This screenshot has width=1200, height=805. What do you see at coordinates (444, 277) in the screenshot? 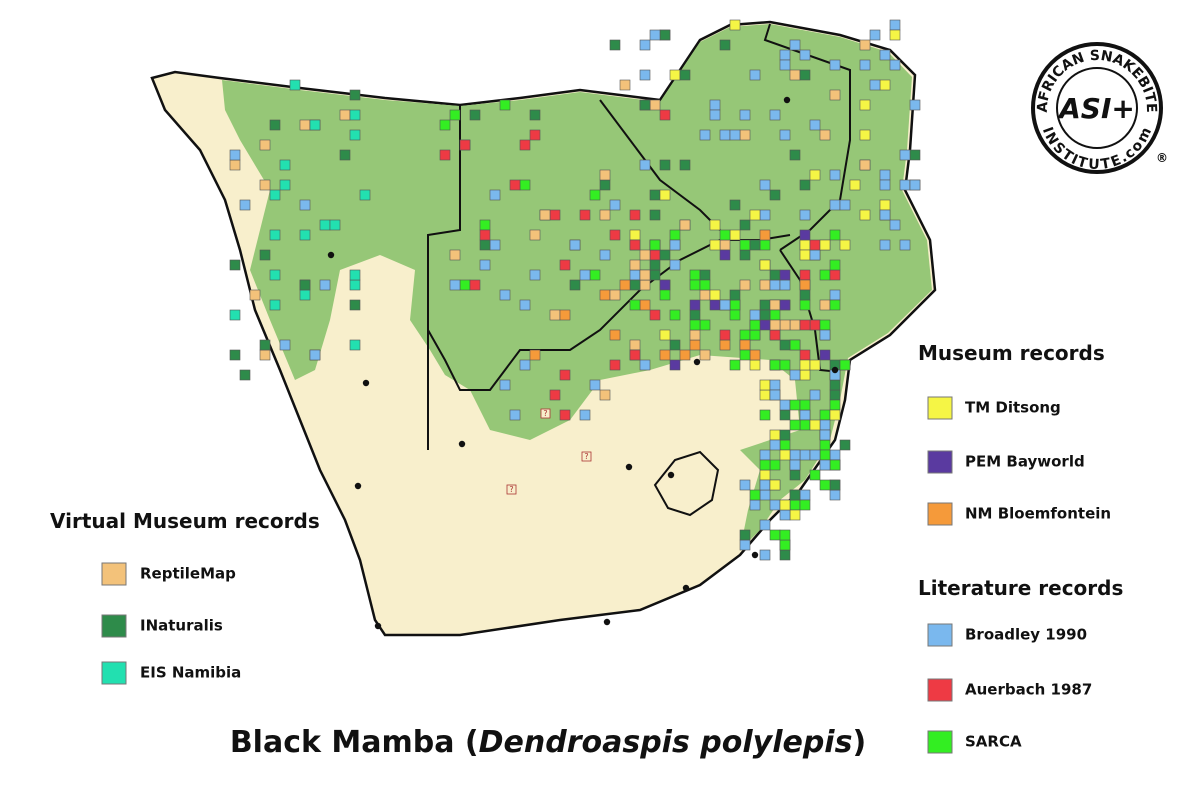
I see `border` at bounding box center [444, 277].